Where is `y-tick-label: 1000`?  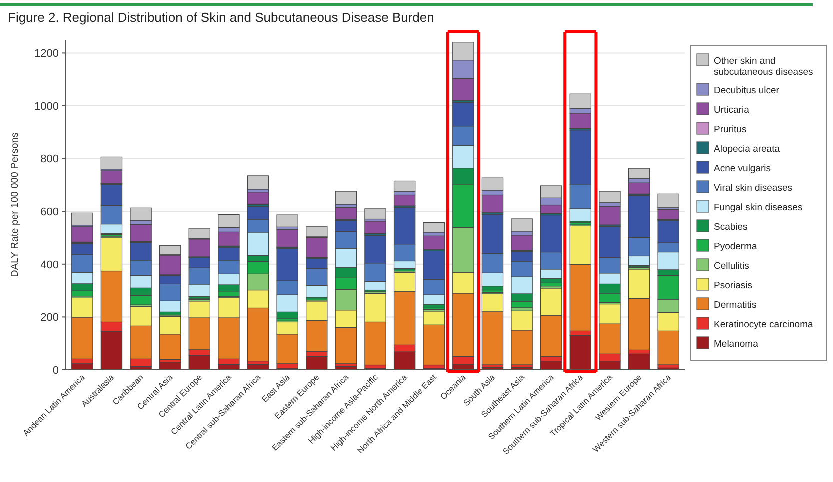 y-tick-label: 1000 is located at coordinates (46, 106).